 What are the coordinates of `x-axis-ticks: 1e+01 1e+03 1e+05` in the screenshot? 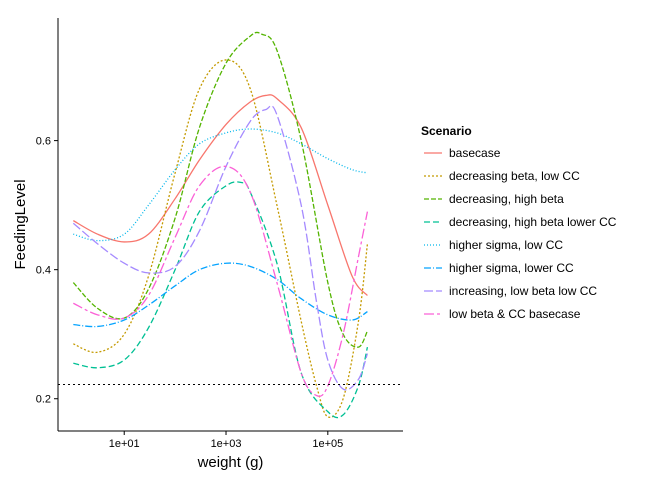 It's located at (226, 440).